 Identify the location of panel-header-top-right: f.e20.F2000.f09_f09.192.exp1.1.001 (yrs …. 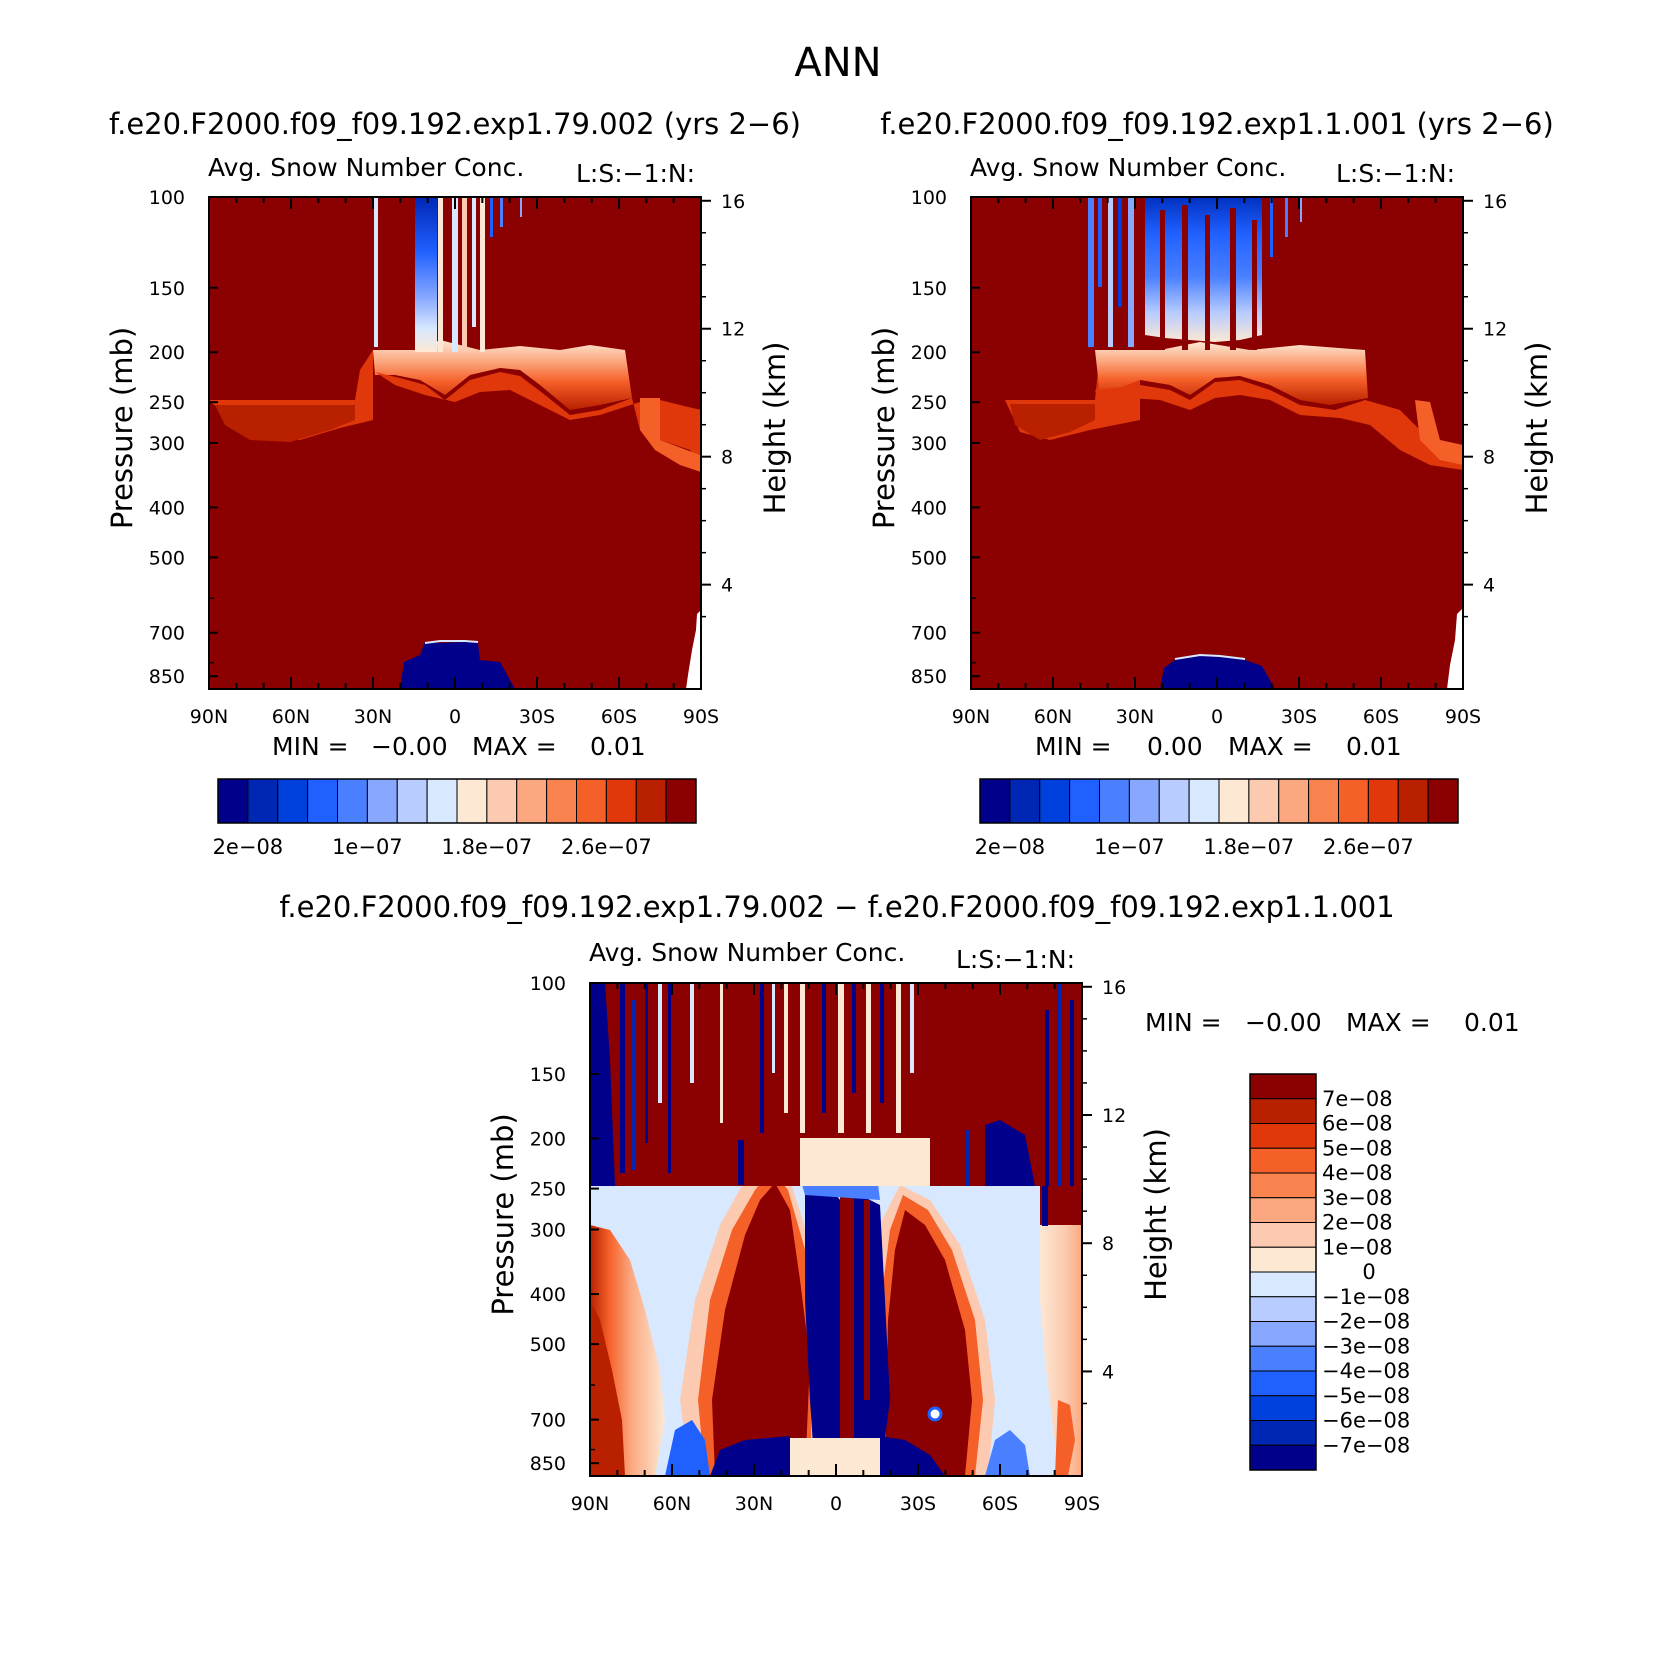
(1217, 124).